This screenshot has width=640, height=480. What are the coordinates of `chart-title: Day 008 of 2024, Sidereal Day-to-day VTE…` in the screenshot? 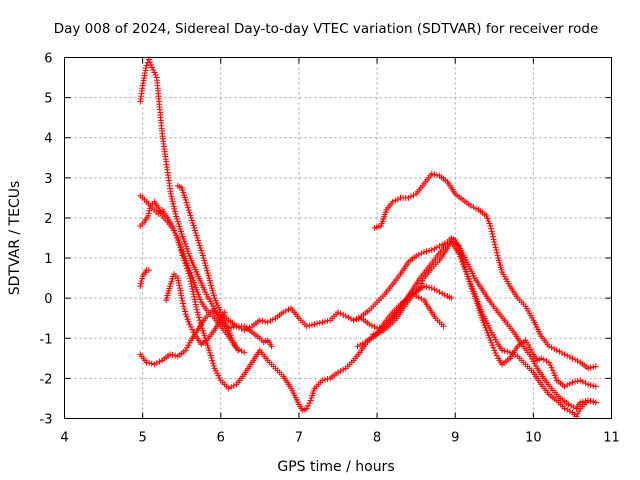 It's located at (326, 29).